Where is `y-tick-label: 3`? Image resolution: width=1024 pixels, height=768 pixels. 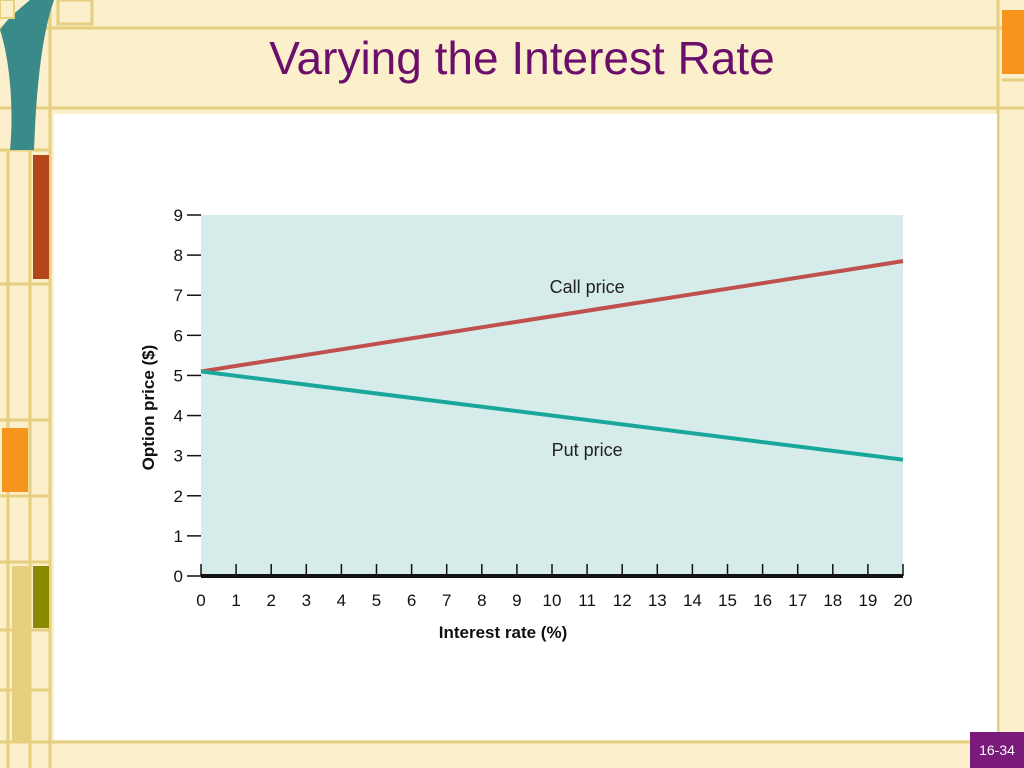
y-tick-label: 3 is located at coordinates (178, 456).